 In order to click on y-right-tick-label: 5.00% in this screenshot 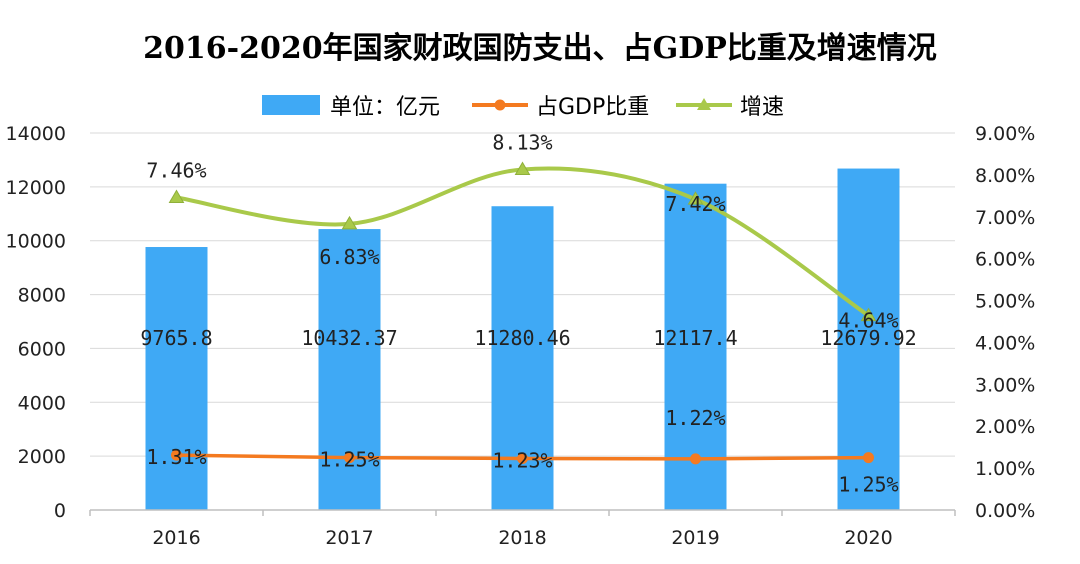, I will do `click(1005, 302)`.